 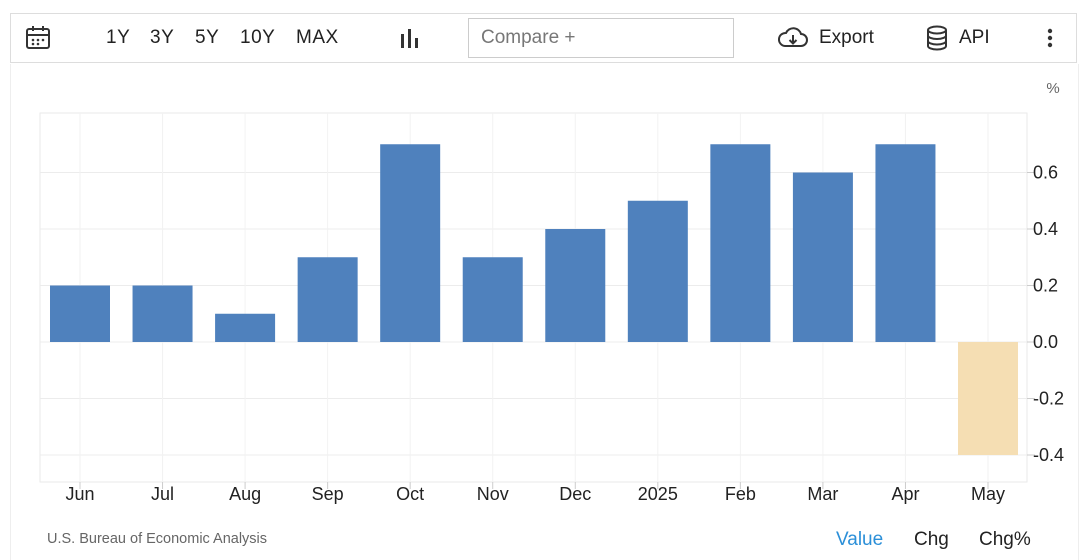 What do you see at coordinates (988, 494) in the screenshot?
I see `x-tick-label: May` at bounding box center [988, 494].